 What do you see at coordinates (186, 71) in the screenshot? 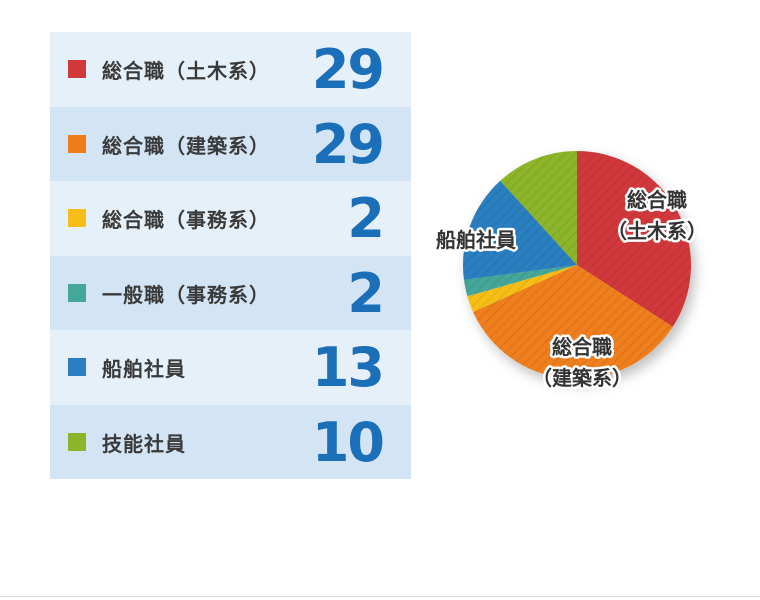
I see `legend-label: 総合職（土木系）` at bounding box center [186, 71].